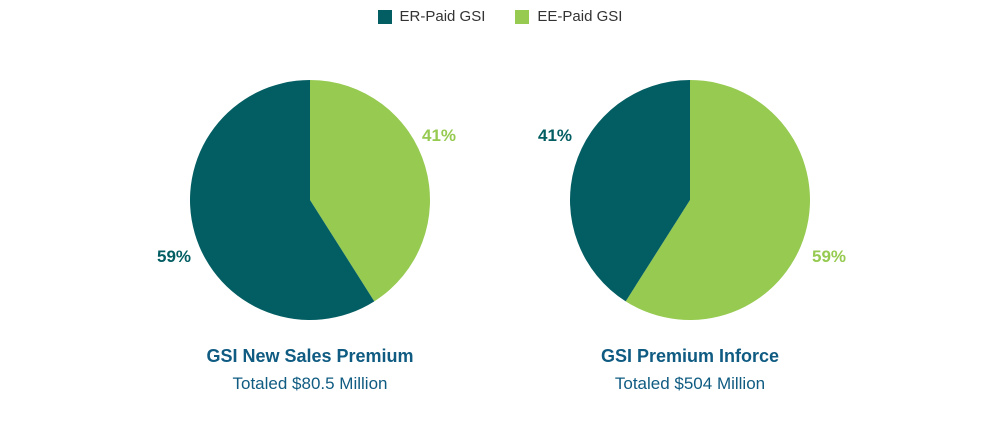 This screenshot has width=1000, height=440. What do you see at coordinates (384, 16) in the screenshot?
I see `legend-swatch-er-paid` at bounding box center [384, 16].